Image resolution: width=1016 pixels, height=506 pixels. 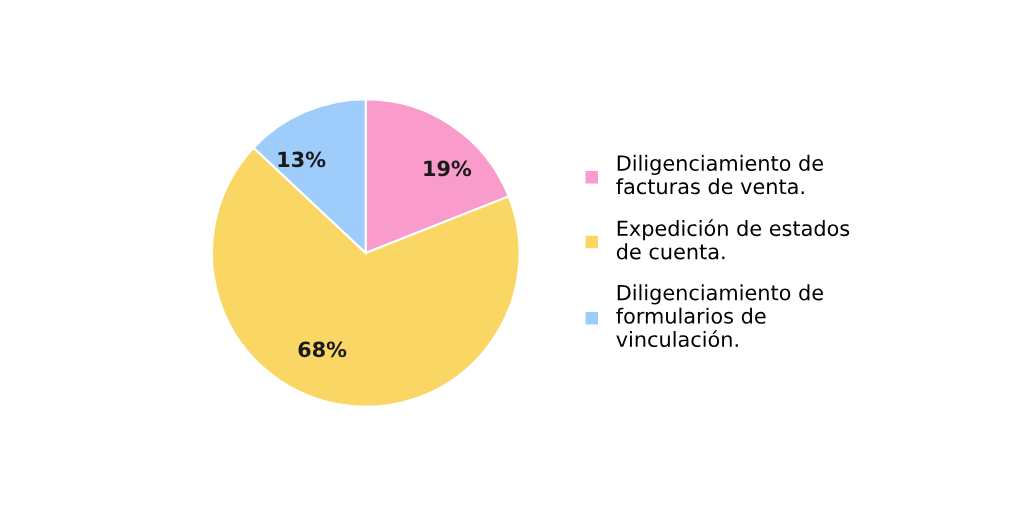 I want to click on data-label: 19%, so click(x=448, y=168).